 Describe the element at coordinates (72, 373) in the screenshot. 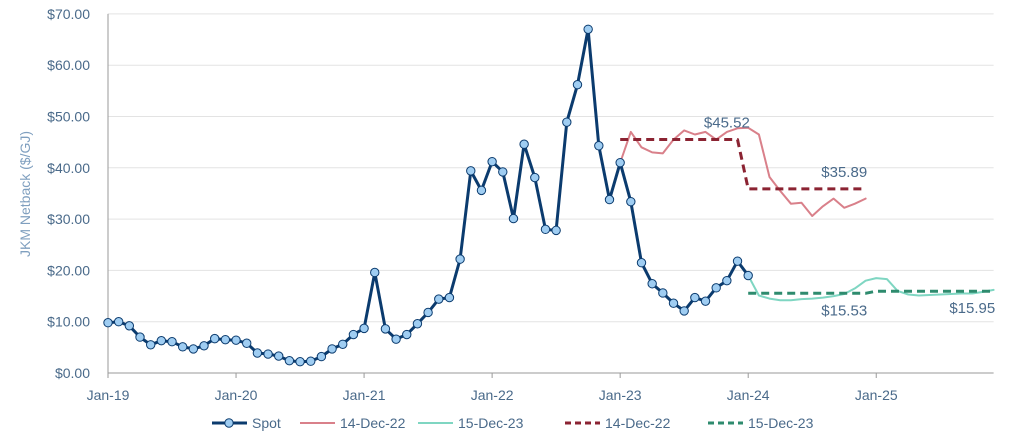

I see `y-tick-label: $0.00` at that location.